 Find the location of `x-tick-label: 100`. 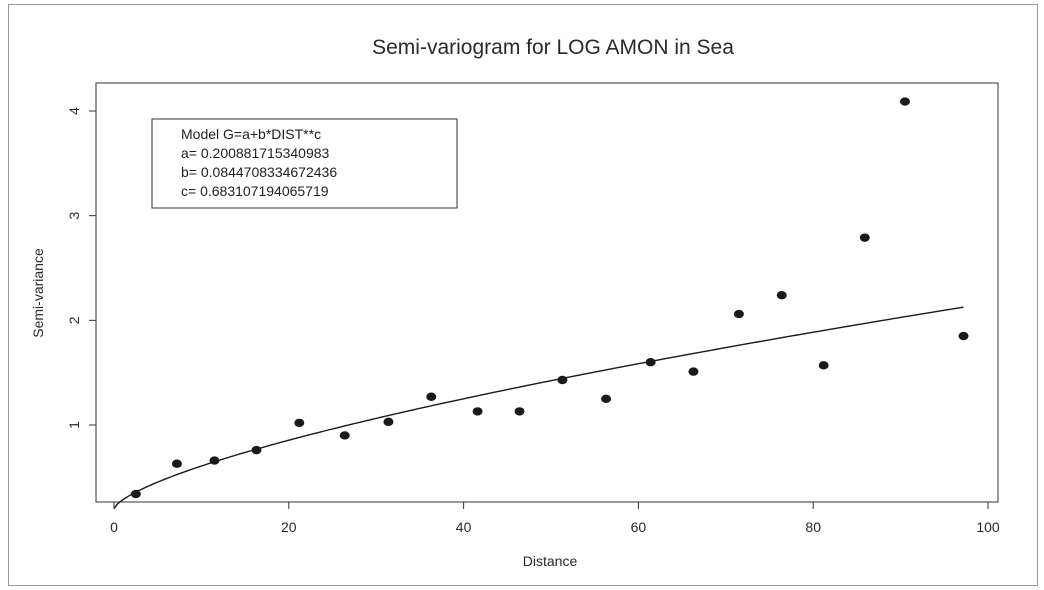

x-tick-label: 100 is located at coordinates (988, 527).